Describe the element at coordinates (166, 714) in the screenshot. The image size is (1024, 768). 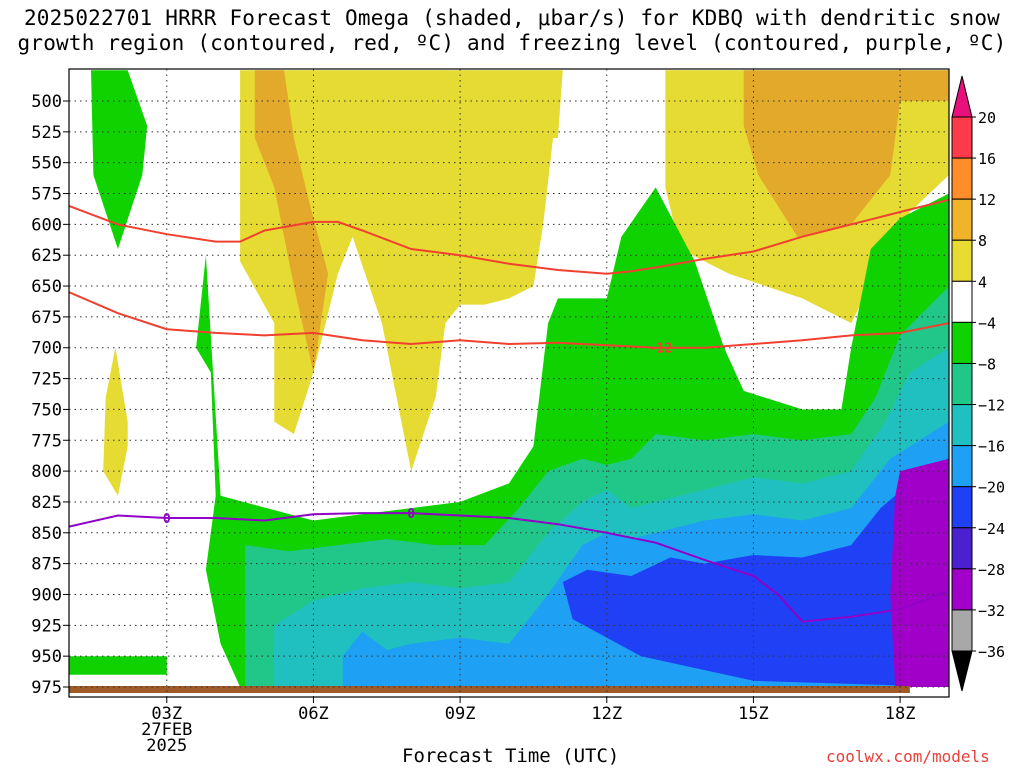
I see `x-tick-label-3-0: 03Z` at that location.